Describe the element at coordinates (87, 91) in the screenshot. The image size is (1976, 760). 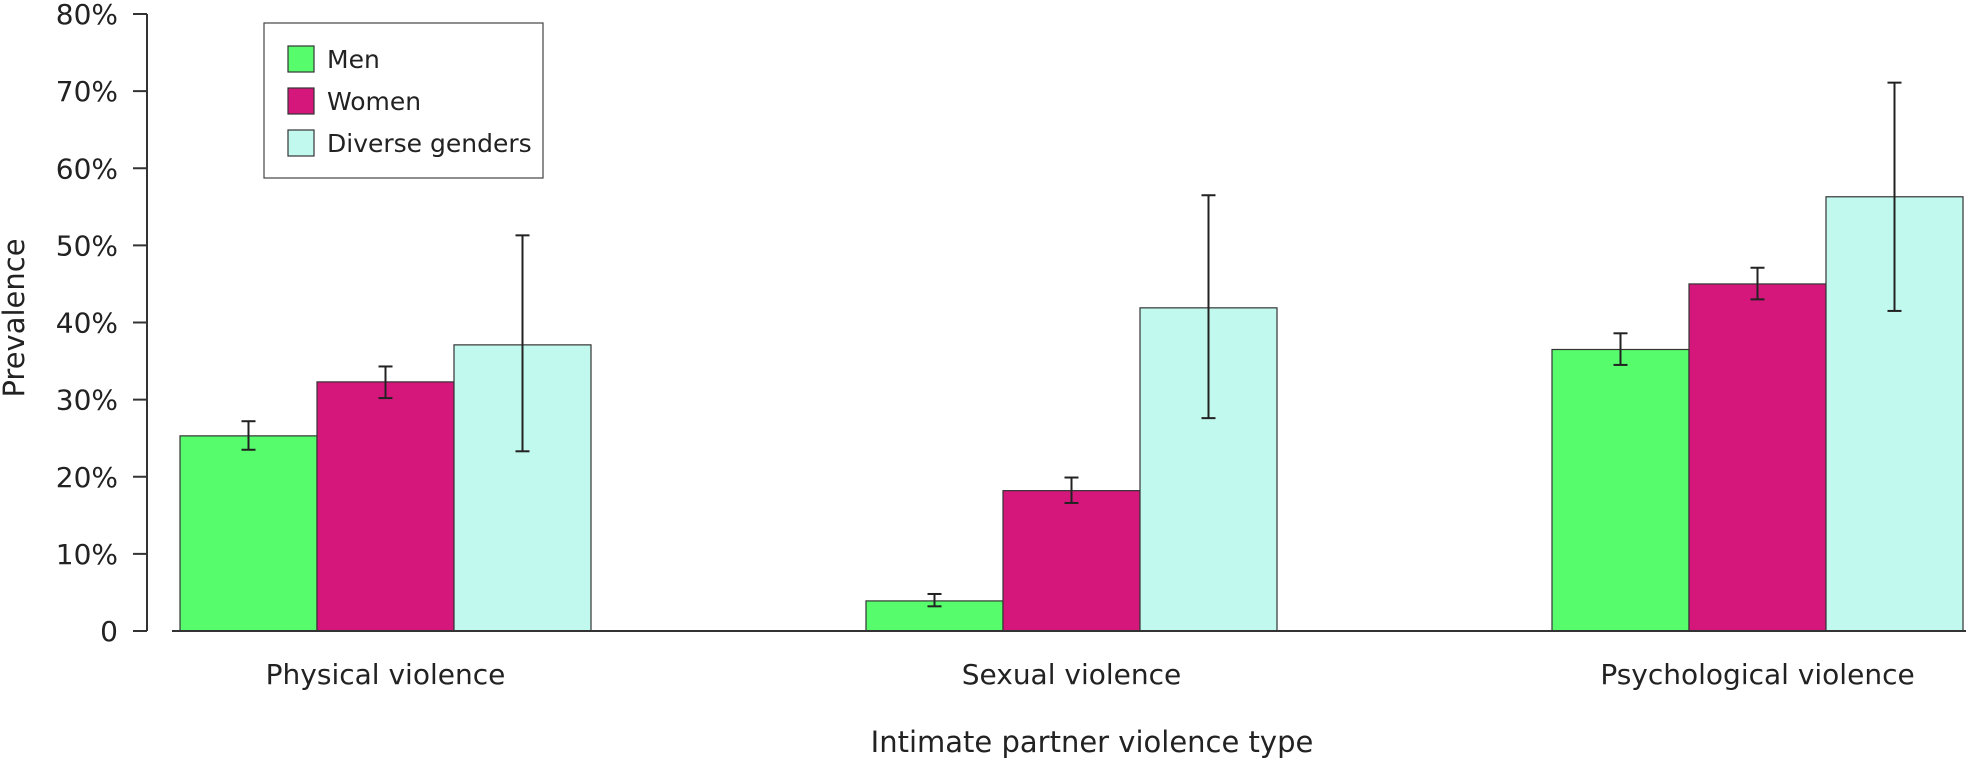
I see `y-tick-label: 70%` at that location.